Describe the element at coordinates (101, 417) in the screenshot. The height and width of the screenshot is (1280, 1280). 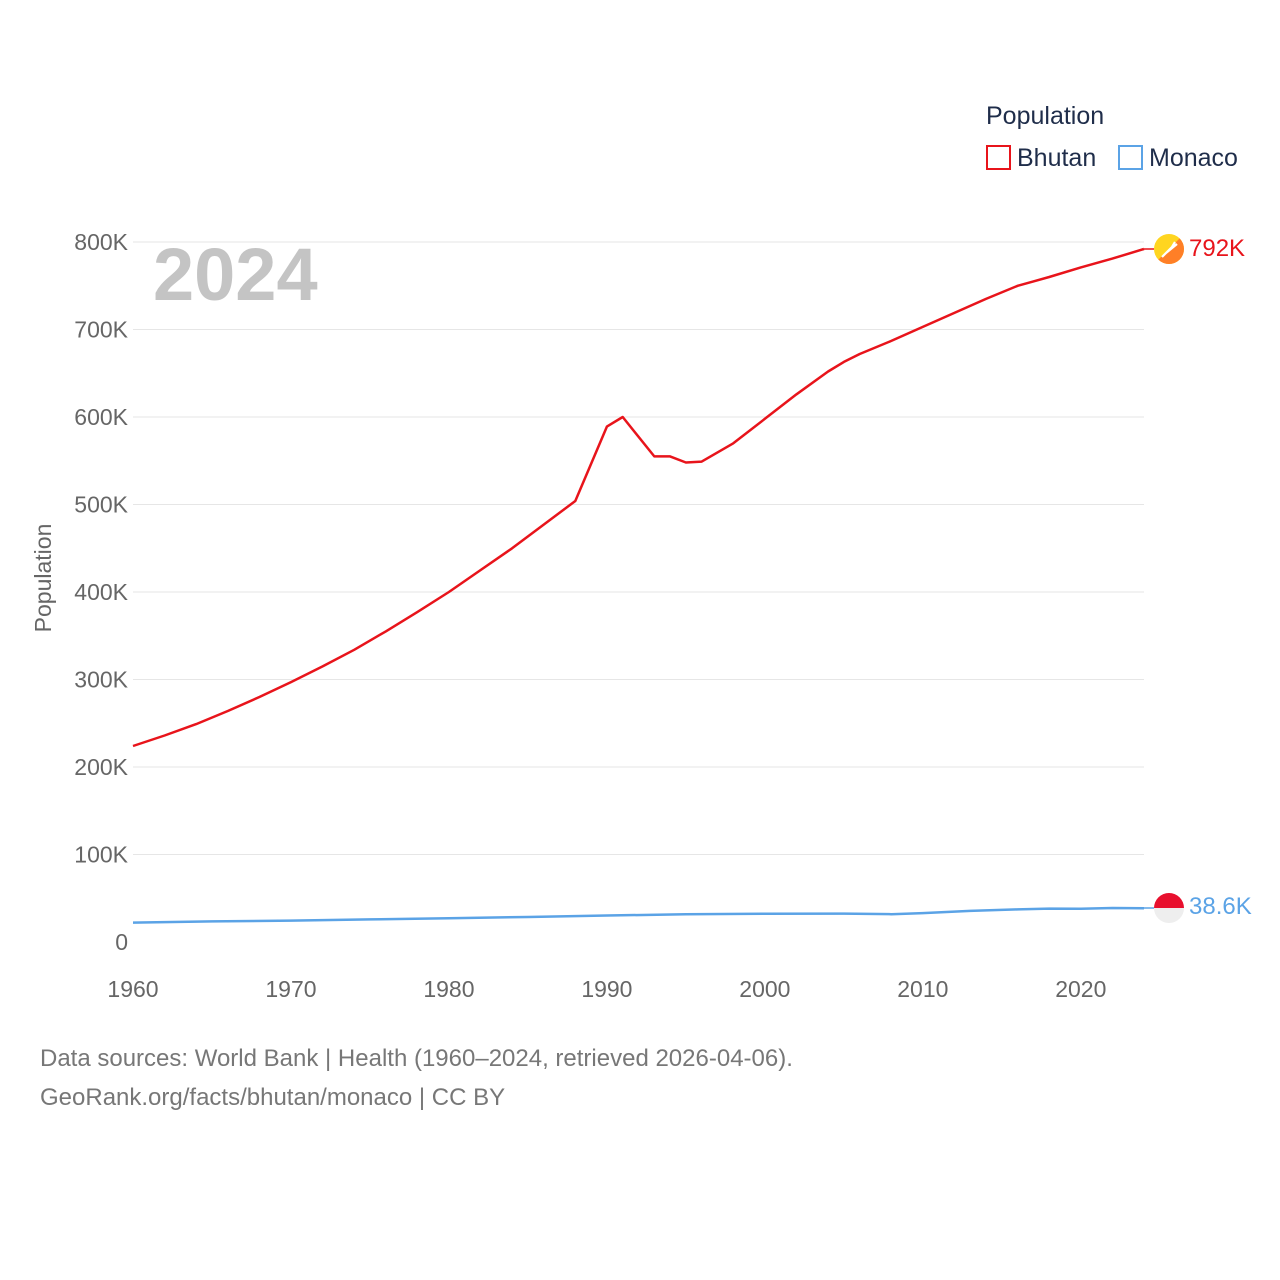
I see `y-tick-label: 600K` at that location.